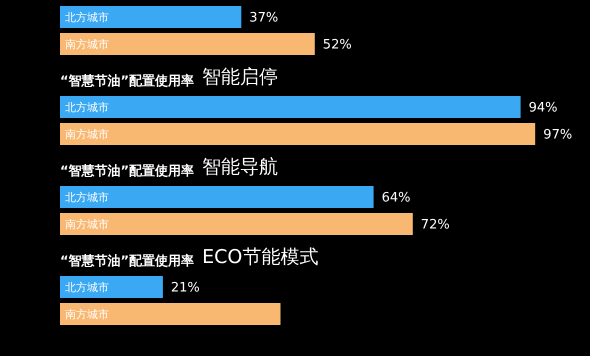  I want to click on chart-title: “智慧节油”配置使用率 智能导航, so click(169, 167).